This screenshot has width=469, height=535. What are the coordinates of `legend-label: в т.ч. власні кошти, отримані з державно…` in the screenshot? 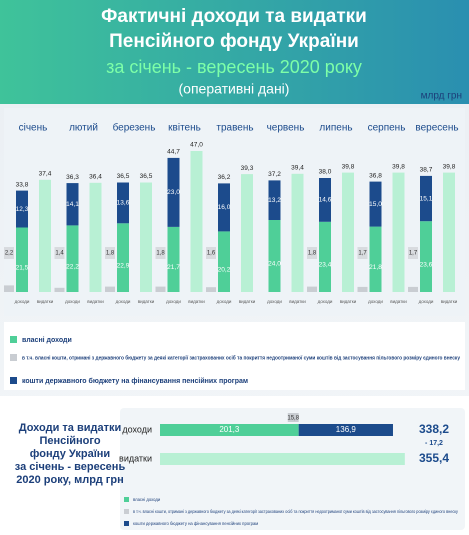 It's located at (296, 511).